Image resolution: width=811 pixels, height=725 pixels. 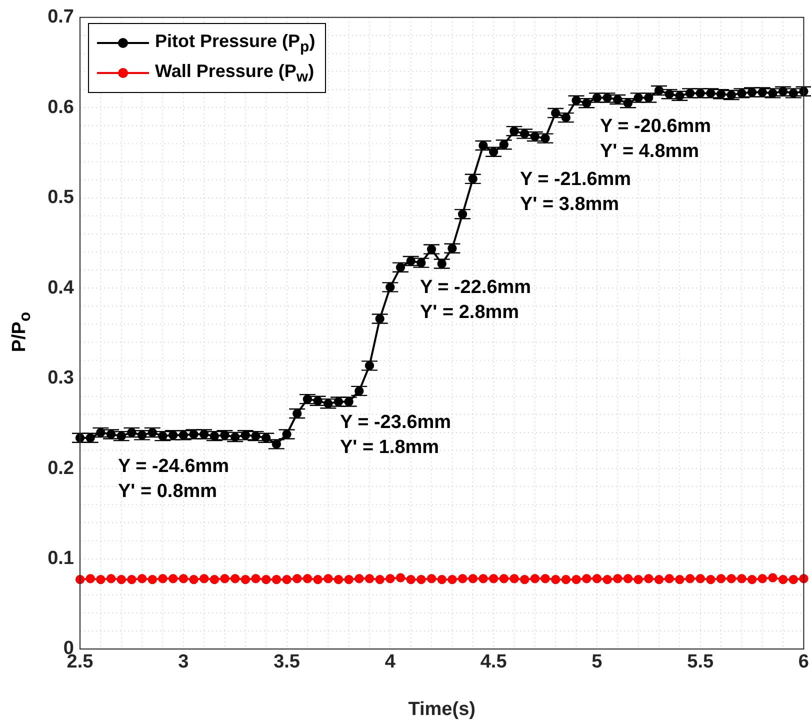 I want to click on annotation: Y = -23.6mm Y' = 1.8mm, so click(x=396, y=435).